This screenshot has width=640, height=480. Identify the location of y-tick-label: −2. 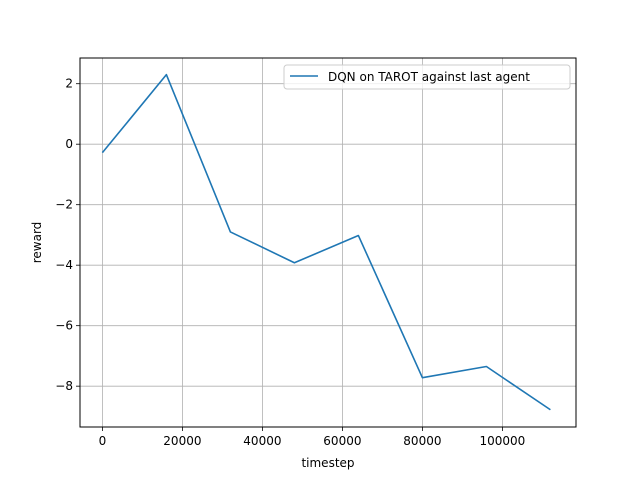
(64, 205).